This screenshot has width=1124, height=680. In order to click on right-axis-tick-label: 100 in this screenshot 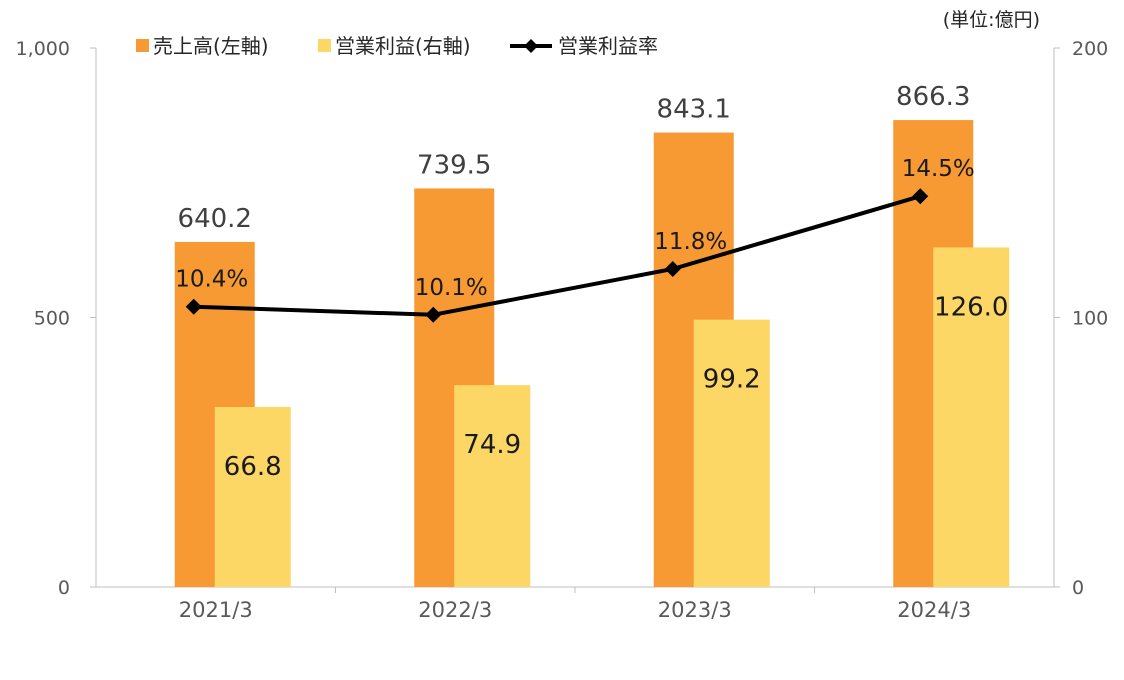, I will do `click(1090, 319)`.